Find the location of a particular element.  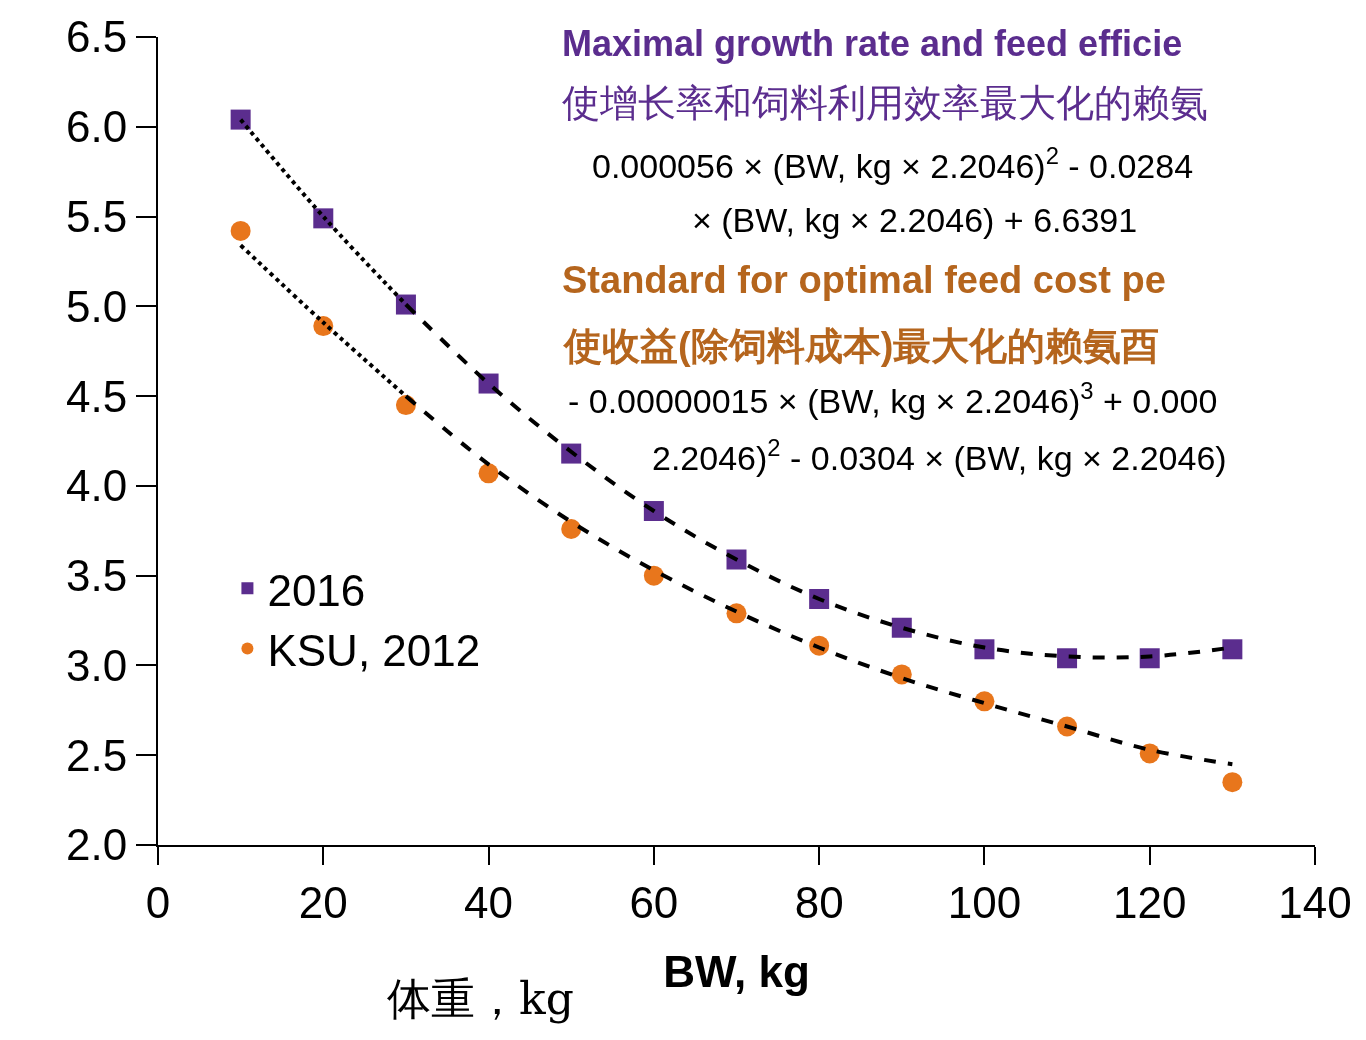

legend-label: KSU, 2012 is located at coordinates (374, 650).